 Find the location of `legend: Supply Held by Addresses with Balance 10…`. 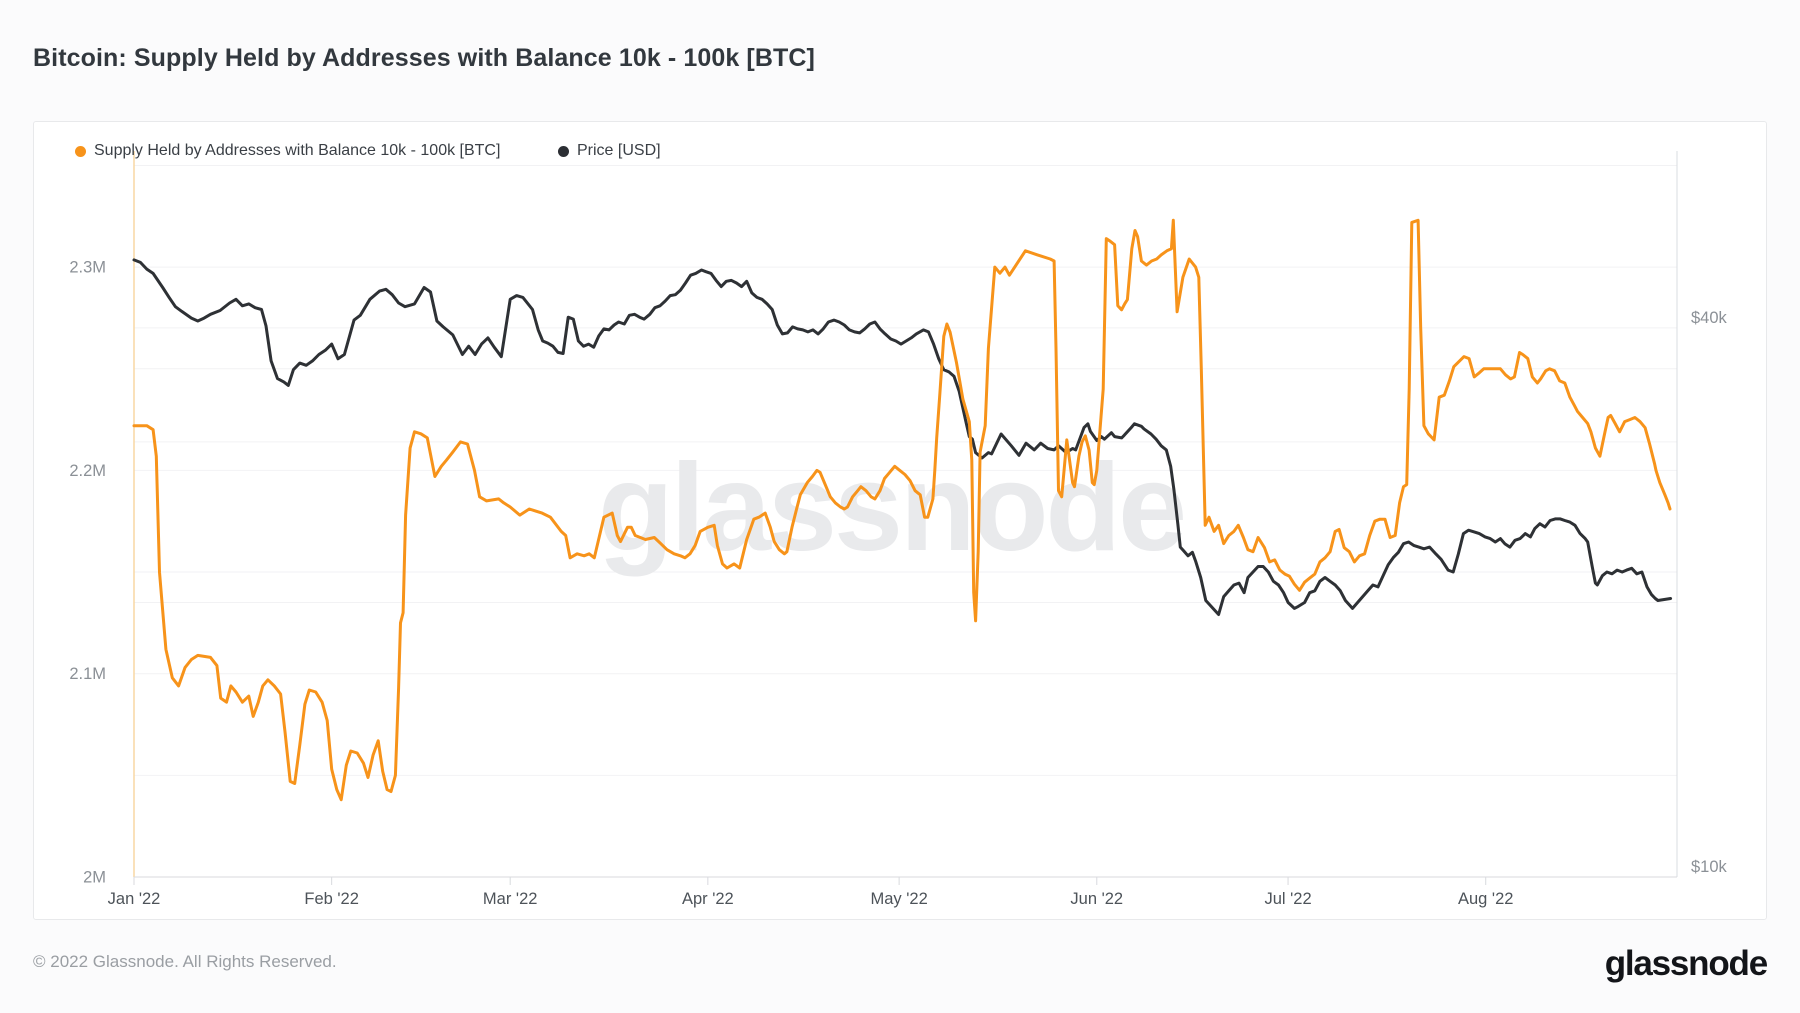

legend: Supply Held by Addresses with Balance 10… is located at coordinates (900, 151).